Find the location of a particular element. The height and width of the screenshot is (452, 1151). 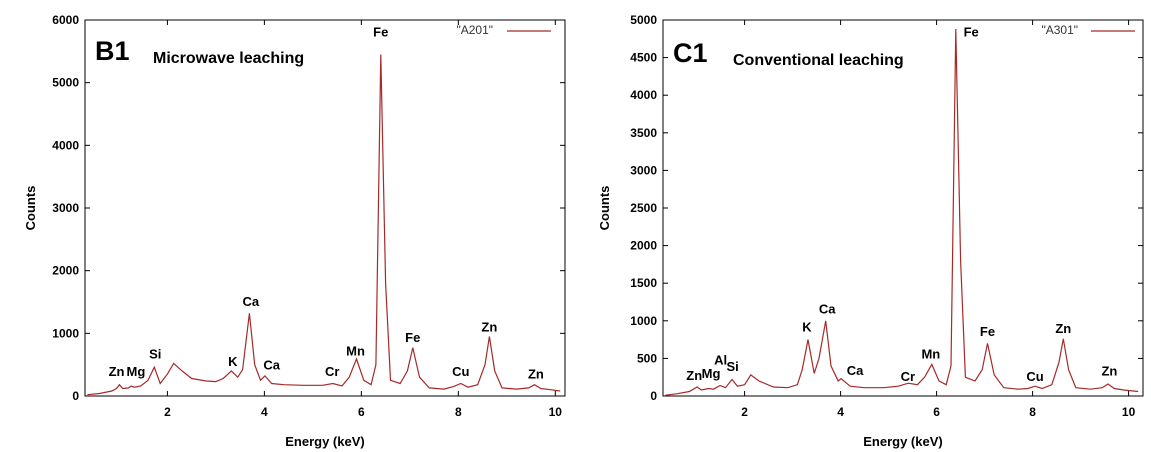

legend-label: "A301" is located at coordinates (1059, 30).